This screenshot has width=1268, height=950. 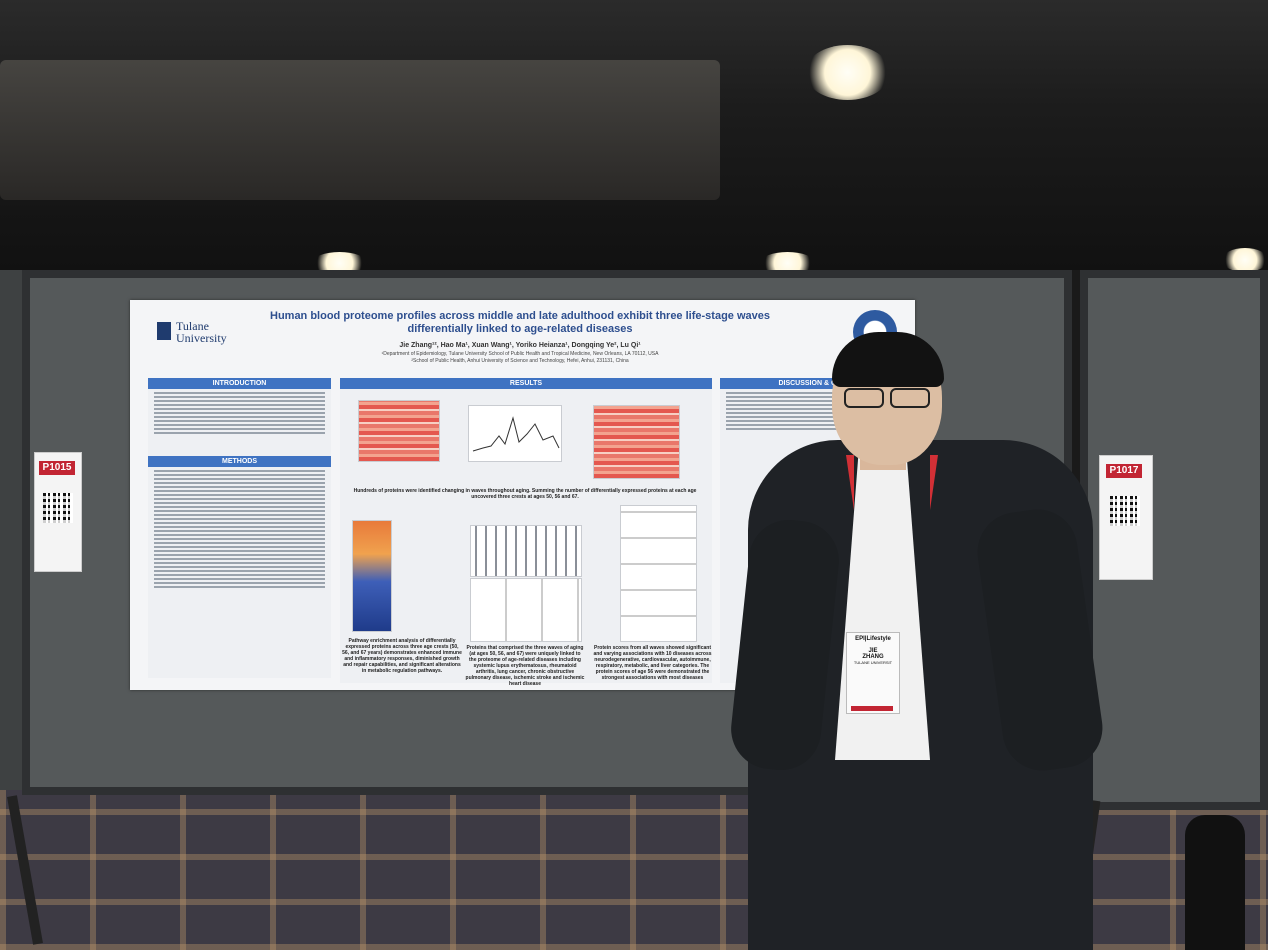 I want to click on bar-chart-figure, so click(x=526, y=551).